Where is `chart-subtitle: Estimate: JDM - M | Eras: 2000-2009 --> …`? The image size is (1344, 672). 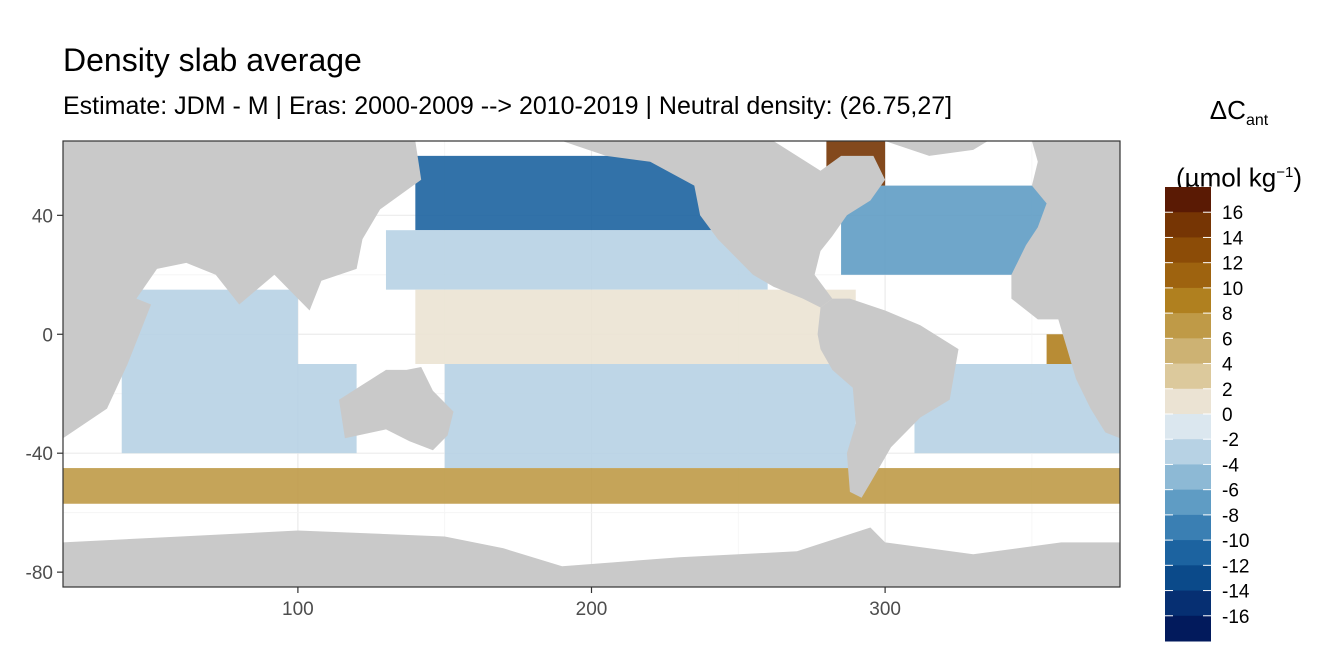
chart-subtitle: Estimate: JDM - M | Eras: 2000-2009 --> … is located at coordinates (508, 106).